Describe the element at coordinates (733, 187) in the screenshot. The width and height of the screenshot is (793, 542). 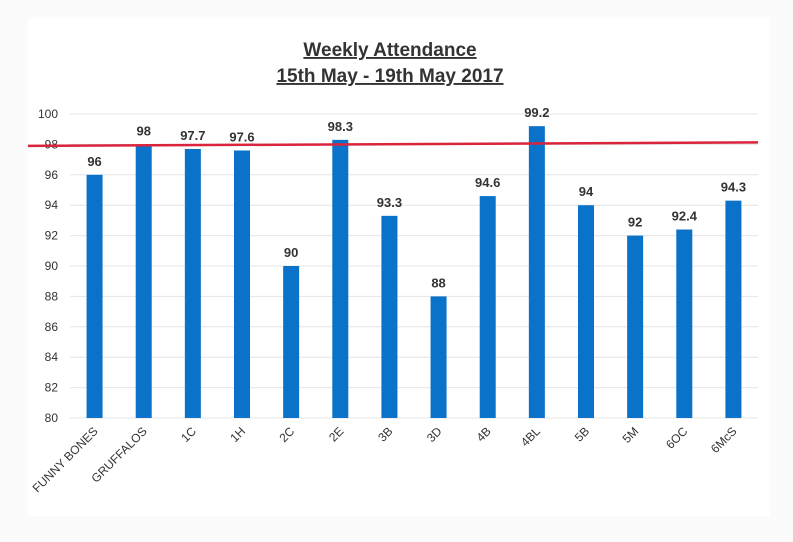
I see `data-label: 94.3` at that location.